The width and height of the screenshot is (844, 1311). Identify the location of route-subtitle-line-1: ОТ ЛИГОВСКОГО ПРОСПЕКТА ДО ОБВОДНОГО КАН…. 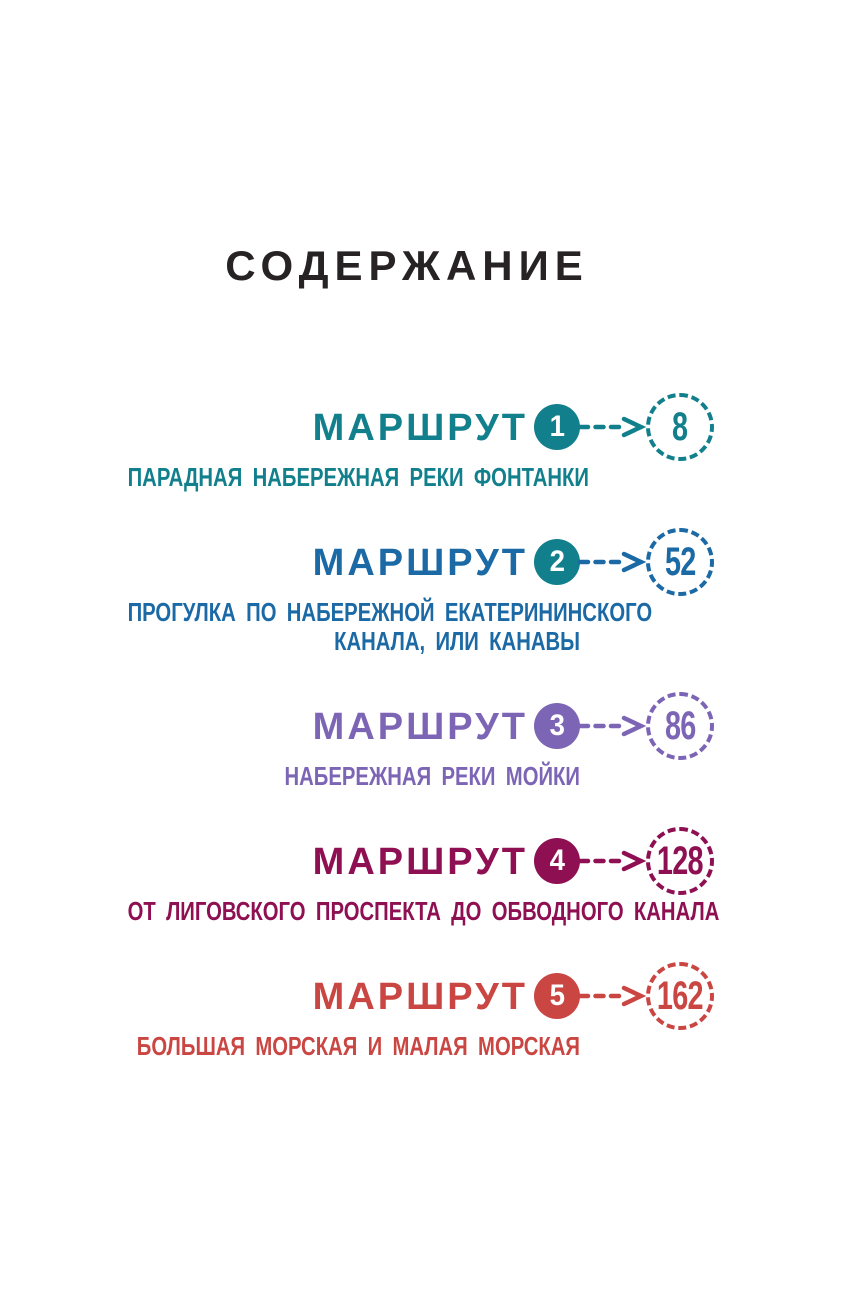
(423, 911).